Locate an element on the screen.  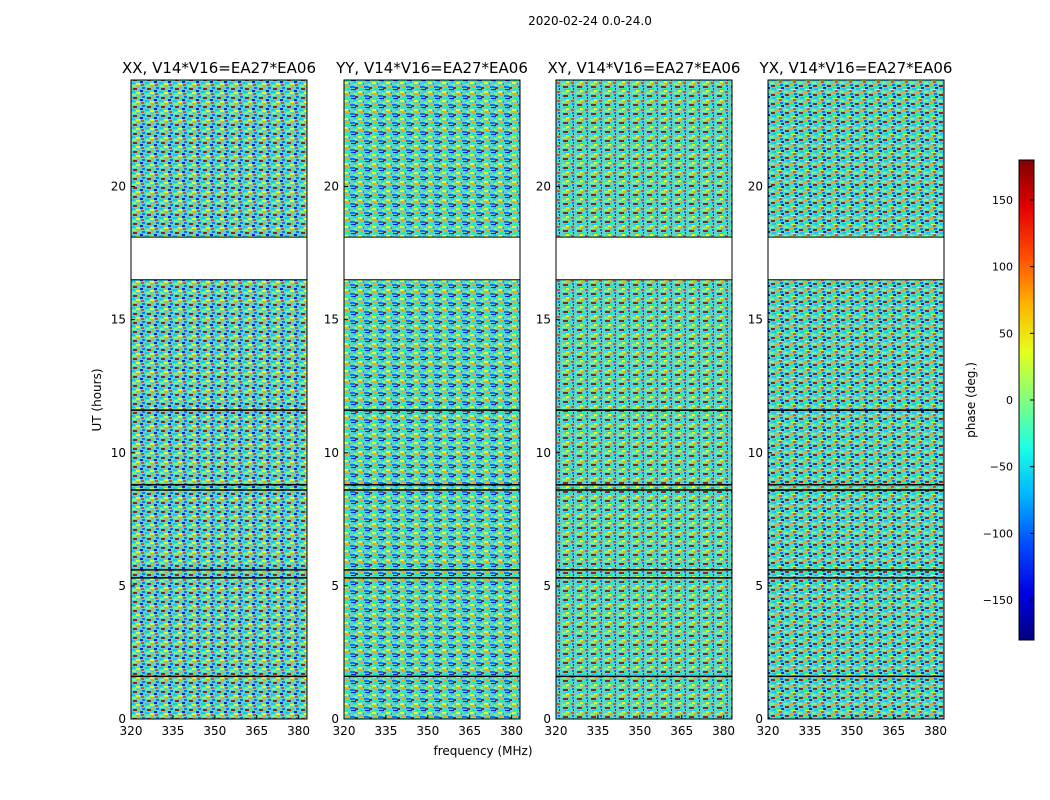
figure-suptitle: 2020-02-24 0.0-24.0 is located at coordinates (590, 21).